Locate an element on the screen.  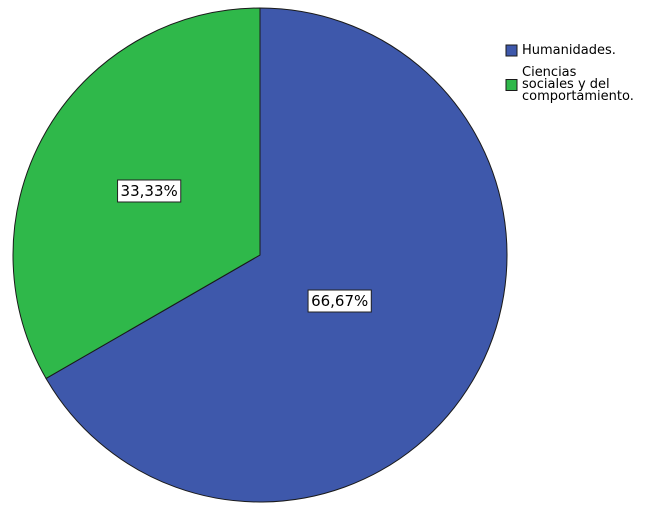
data-label-ciencias-sociales-y-del-comportamiento: 33,33% is located at coordinates (149, 191).